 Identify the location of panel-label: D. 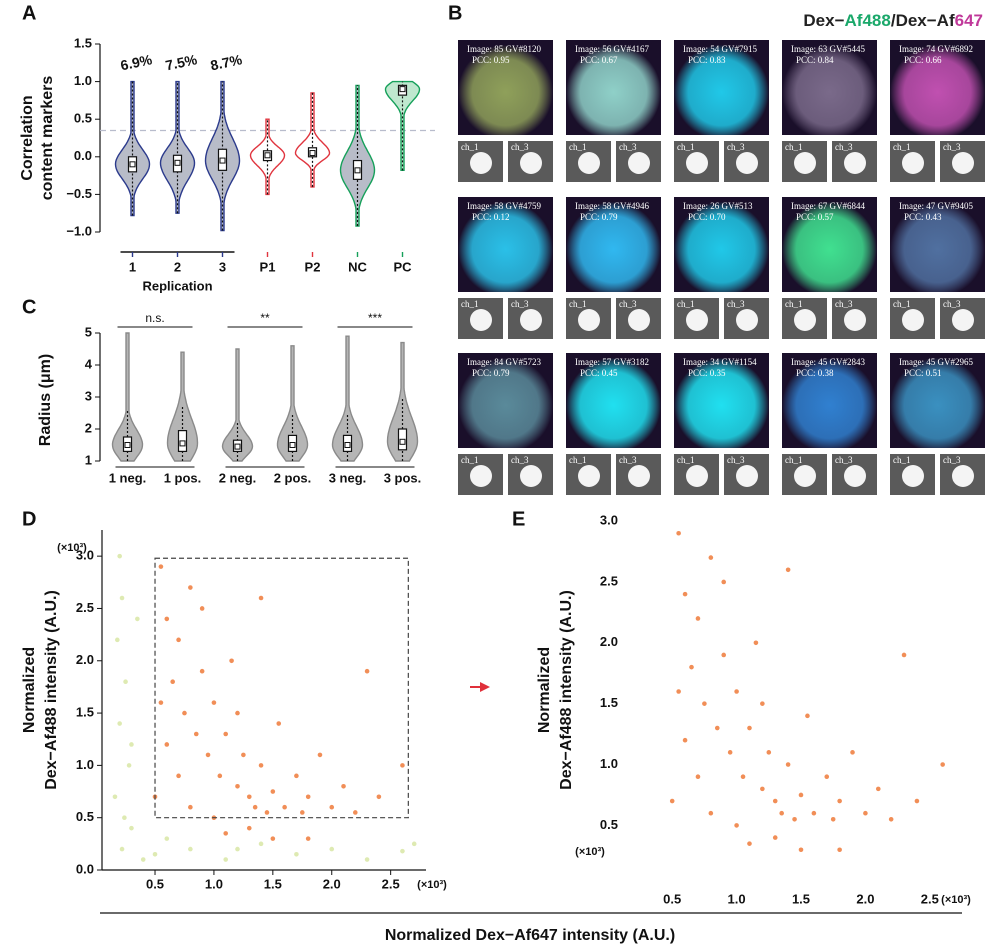
(29, 519).